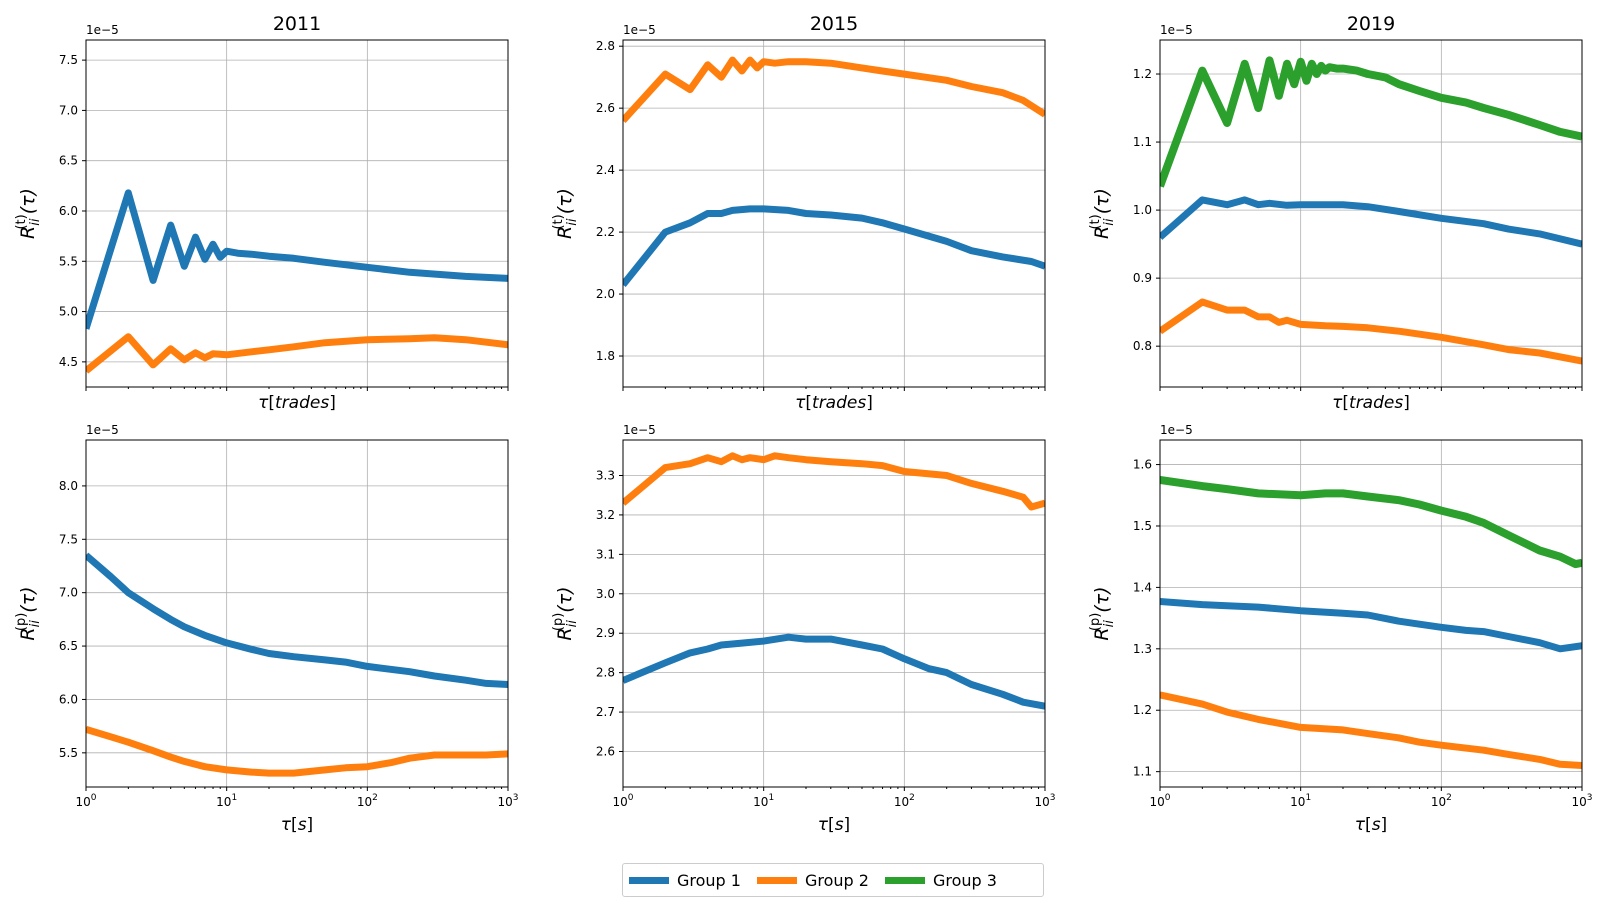 This screenshot has width=1600, height=904. What do you see at coordinates (904, 880) in the screenshot?
I see `legend-swatch-group3` at bounding box center [904, 880].